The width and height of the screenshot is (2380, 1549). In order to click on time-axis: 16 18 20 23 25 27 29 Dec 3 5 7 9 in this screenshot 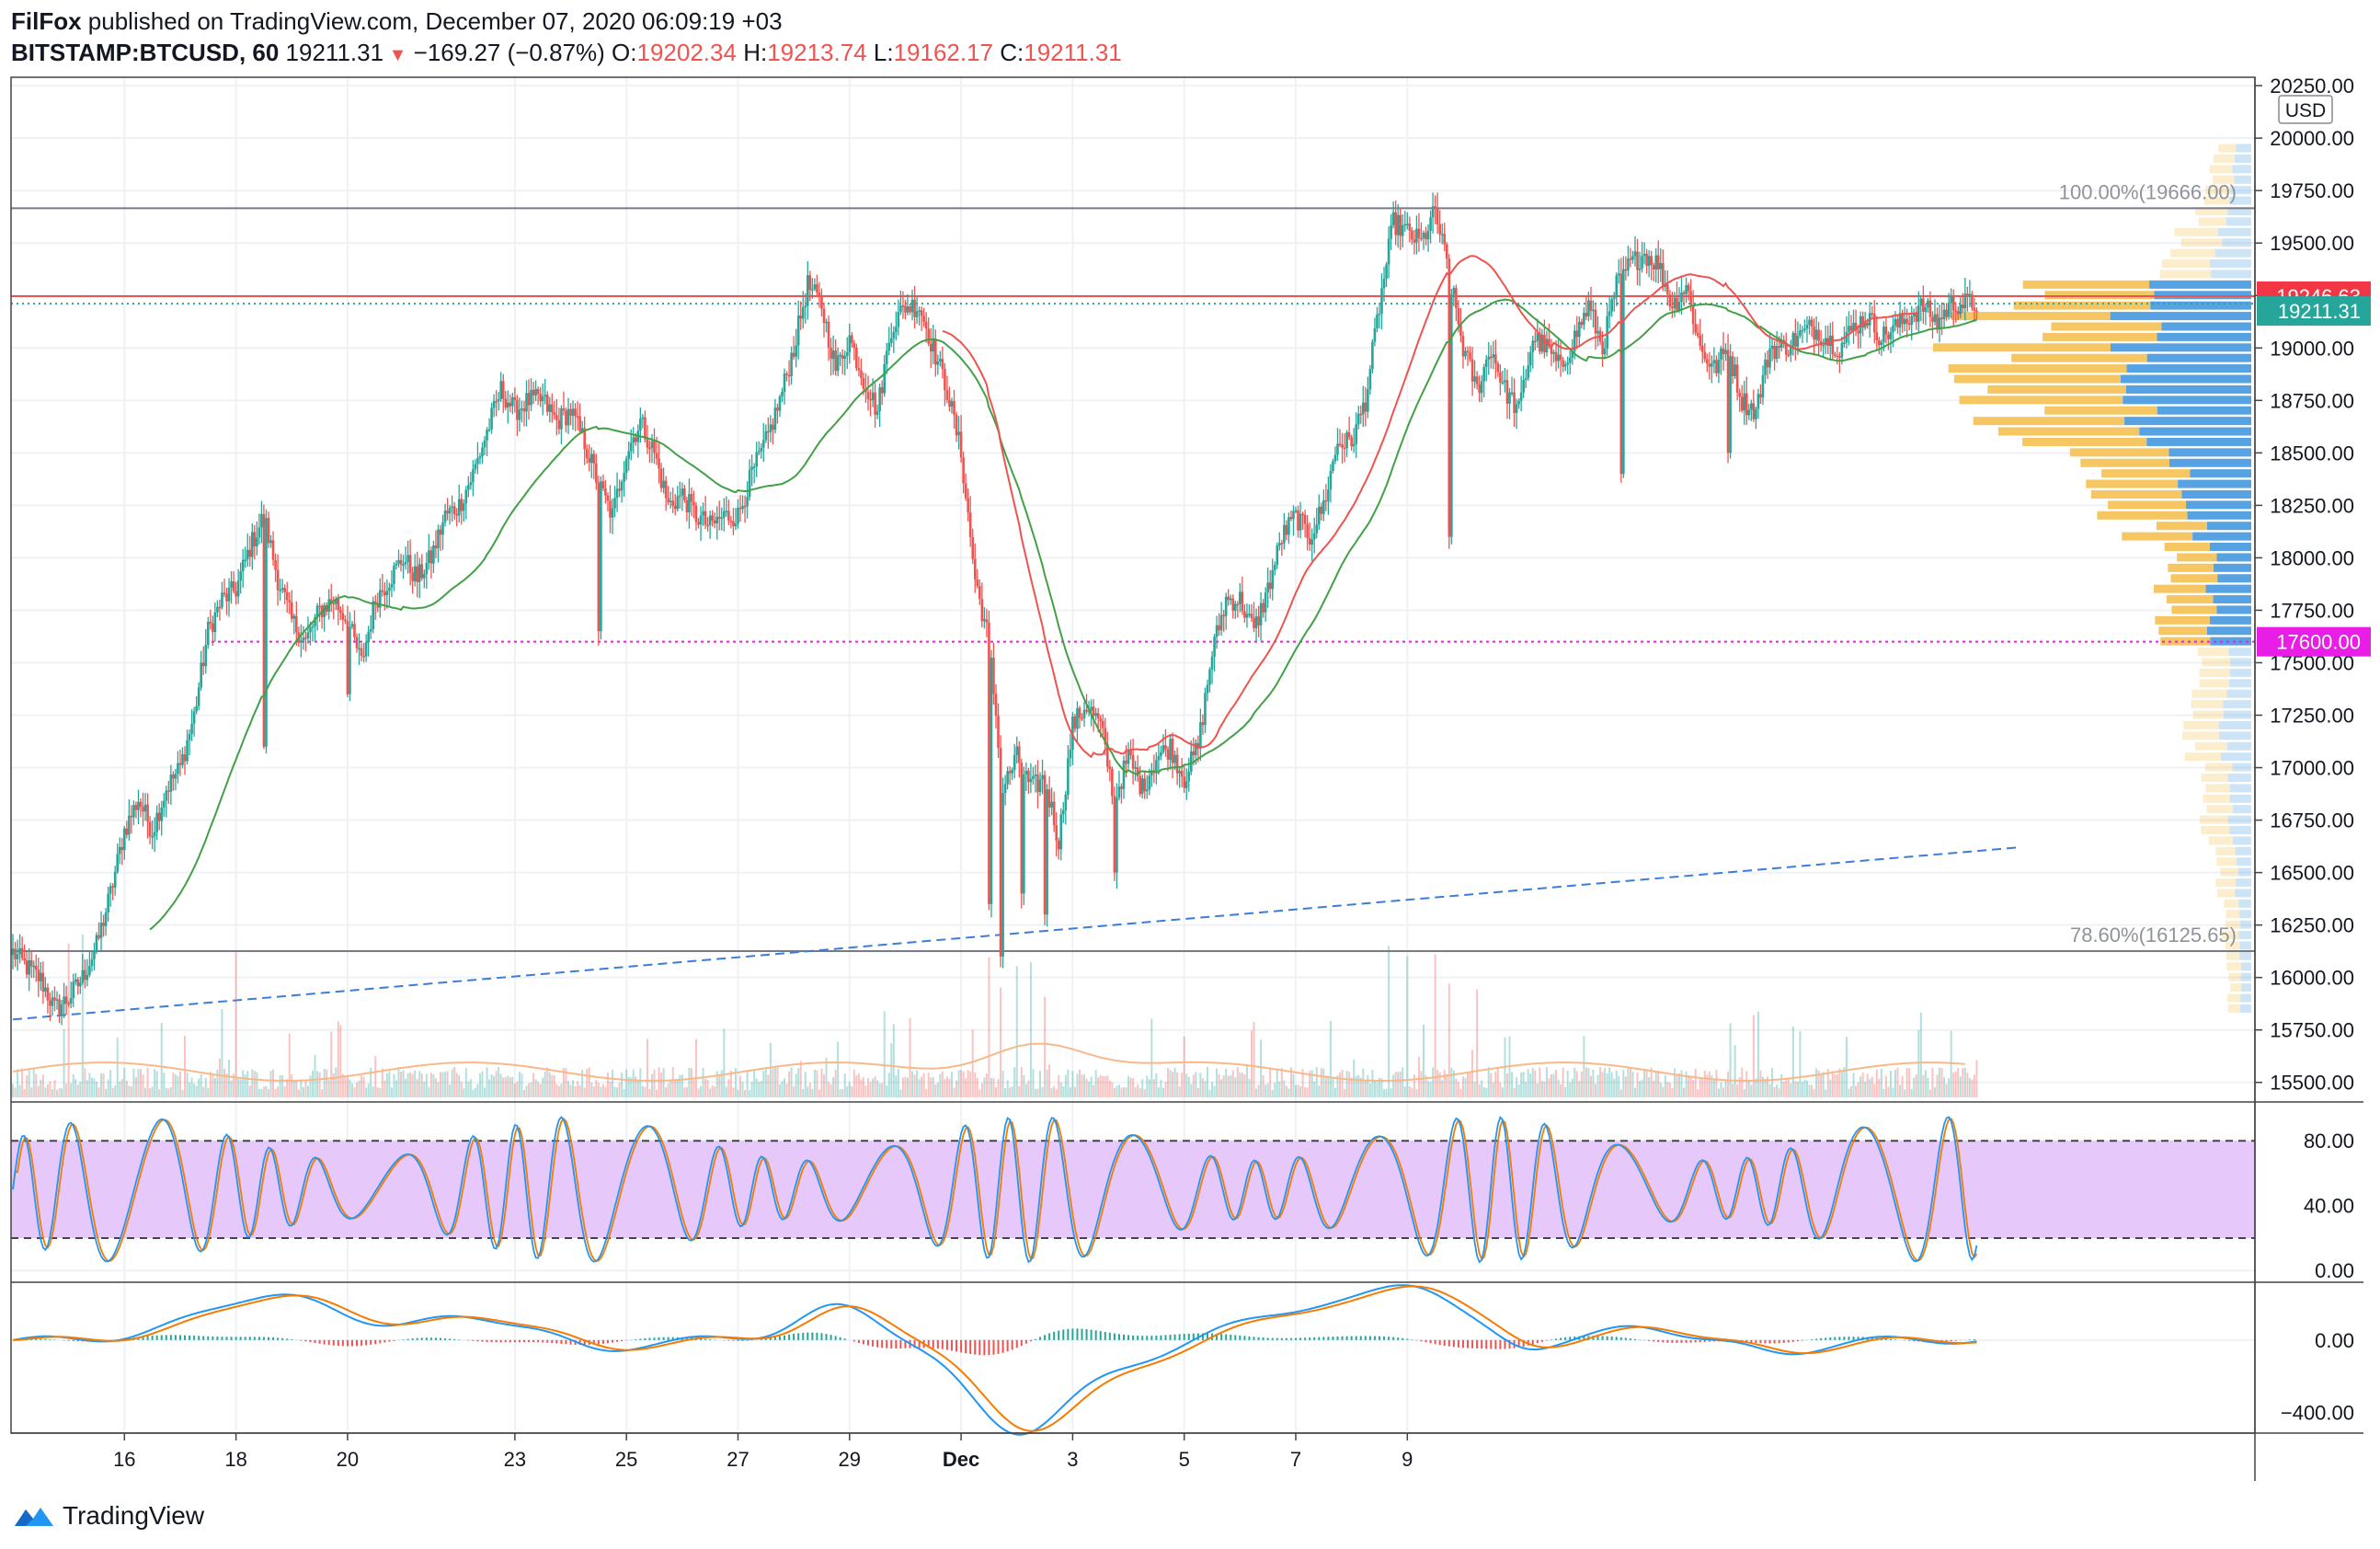, I will do `click(763, 1452)`.